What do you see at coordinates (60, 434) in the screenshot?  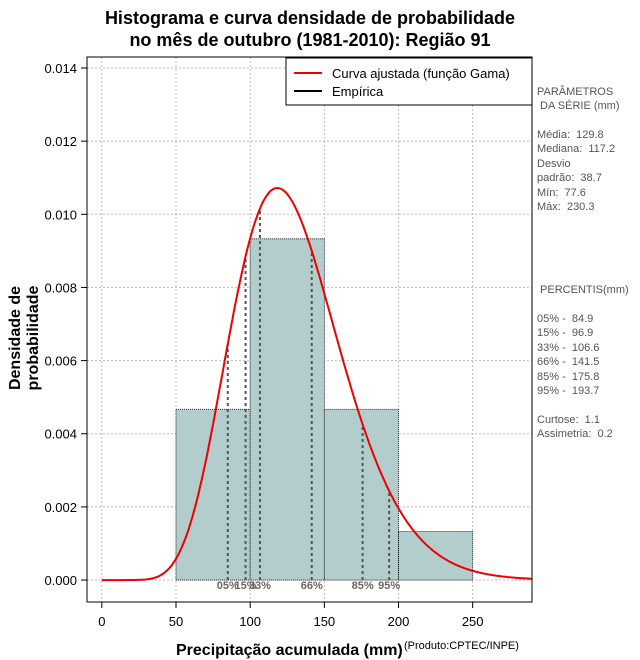 I see `y-tick-label: 0.004` at bounding box center [60, 434].